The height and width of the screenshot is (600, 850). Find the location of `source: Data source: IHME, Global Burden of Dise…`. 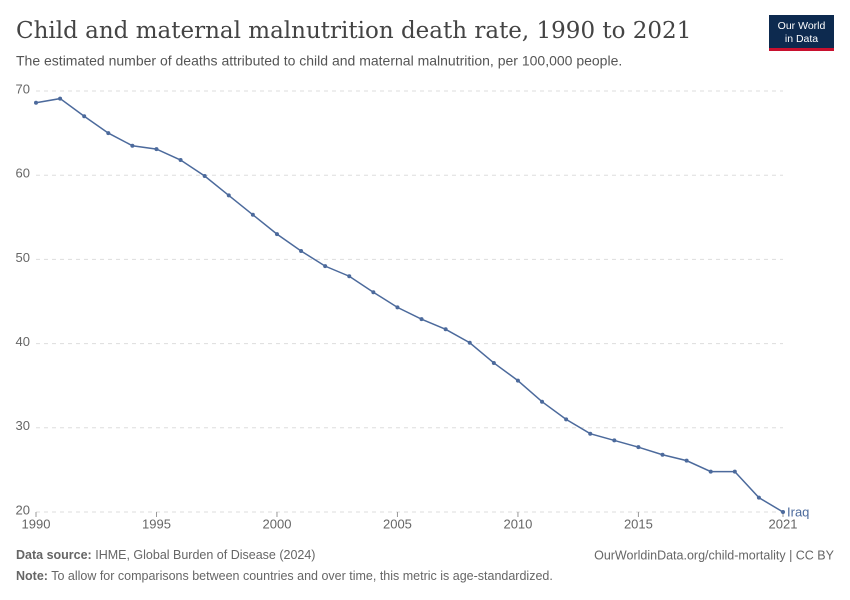

source: Data source: IHME, Global Burden of Dise… is located at coordinates (165, 555).